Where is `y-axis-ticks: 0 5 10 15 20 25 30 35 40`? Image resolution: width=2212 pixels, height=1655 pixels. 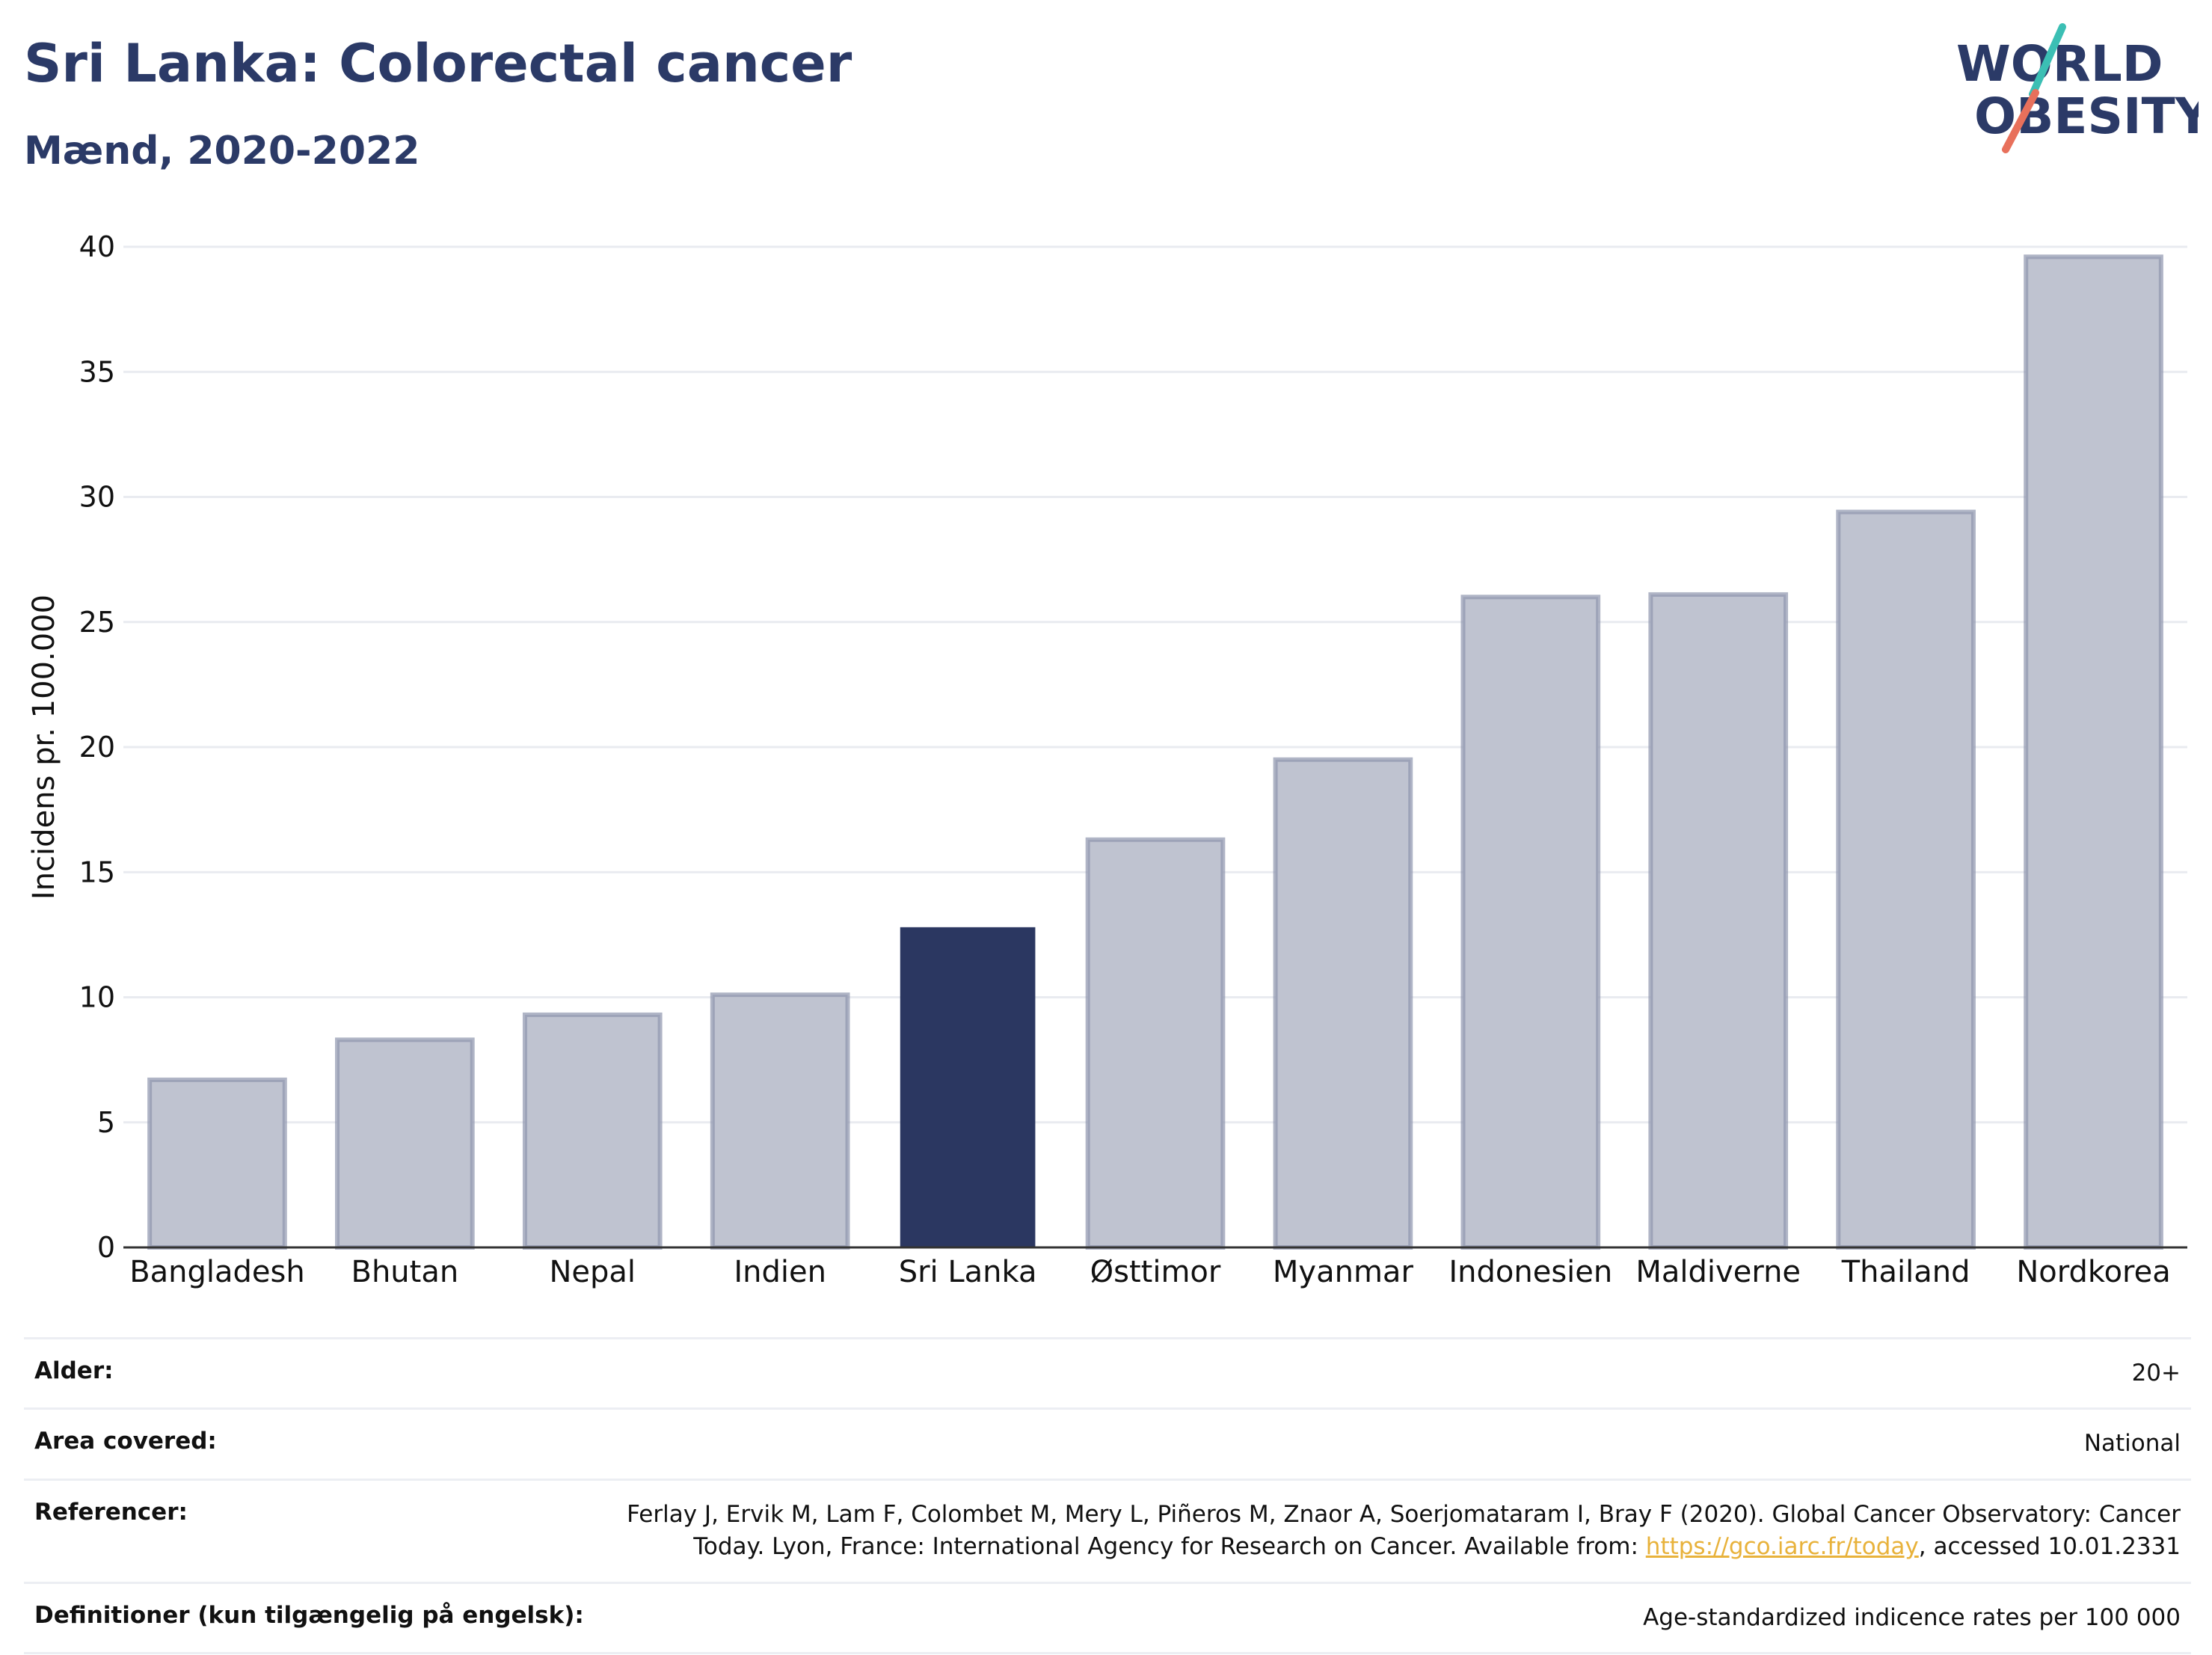 y-axis-ticks: 0 5 10 15 20 25 30 35 40 is located at coordinates (97, 747).